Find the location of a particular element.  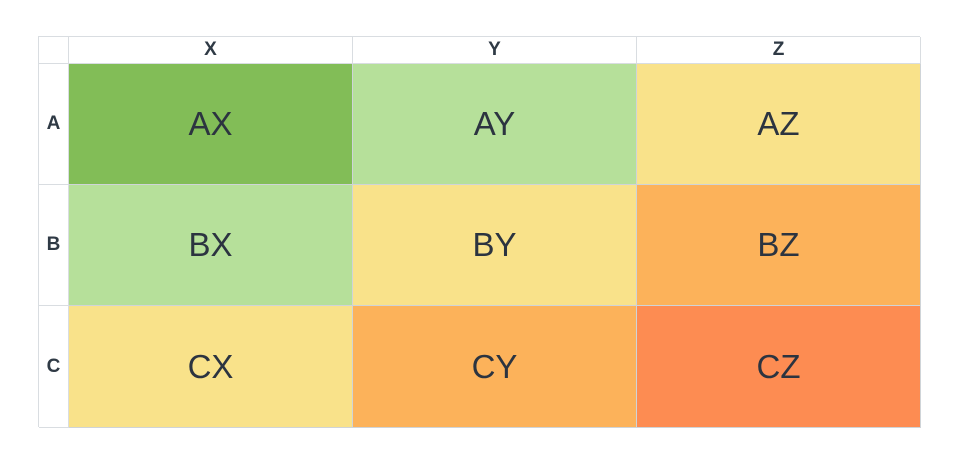

cell-ay: AY is located at coordinates (495, 124).